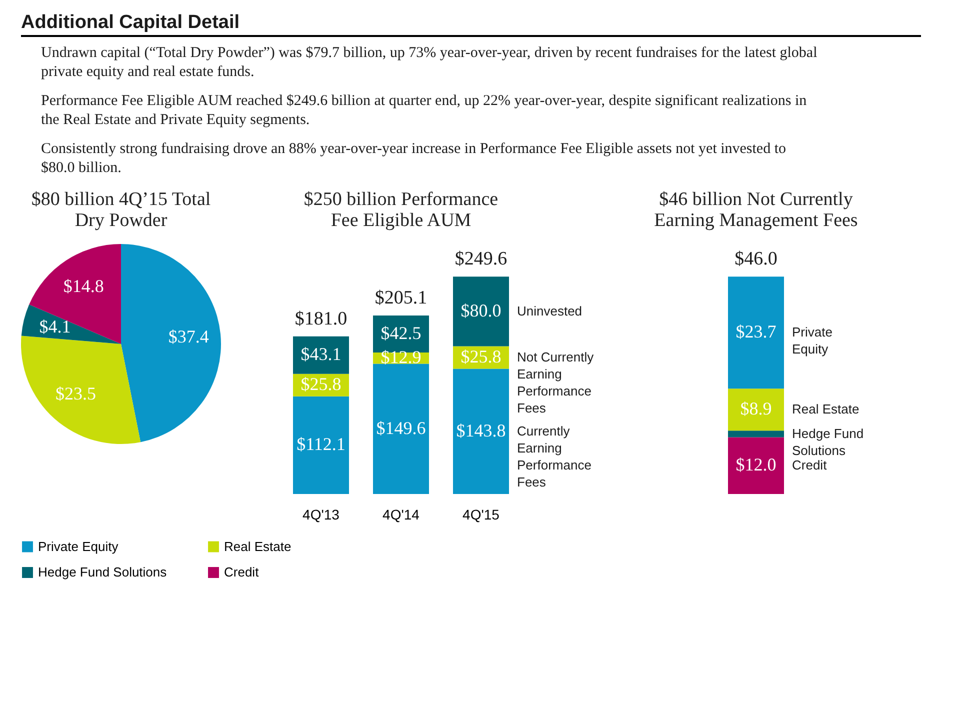 This screenshot has width=960, height=720. I want to click on series-label: Currently Earning Performance Fees, so click(554, 456).